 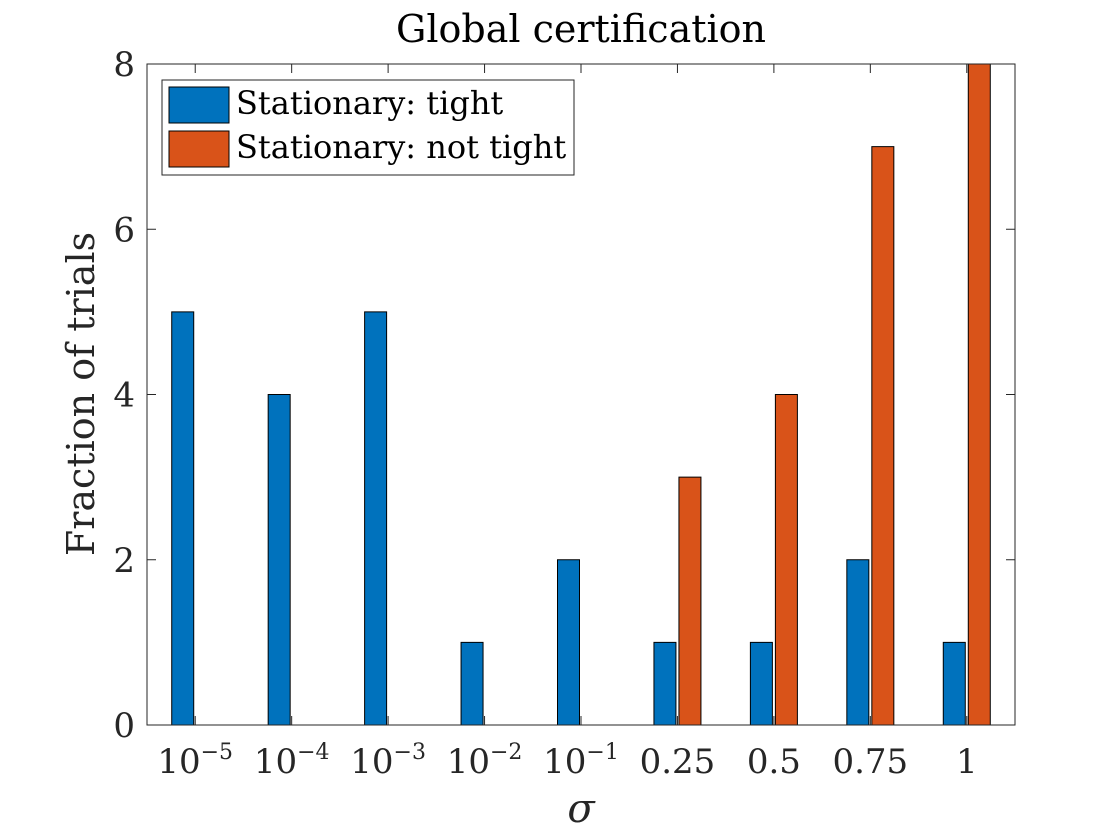 I want to click on x-tick-label: 0.75, so click(x=870, y=762).